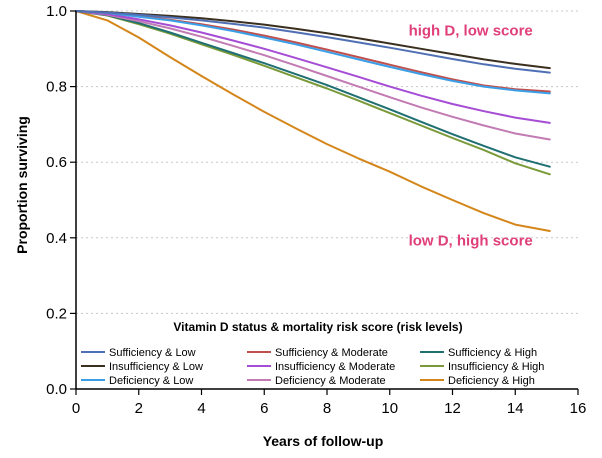 Image resolution: width=602 pixels, height=458 pixels. I want to click on x-tick-label: 8, so click(327, 408).